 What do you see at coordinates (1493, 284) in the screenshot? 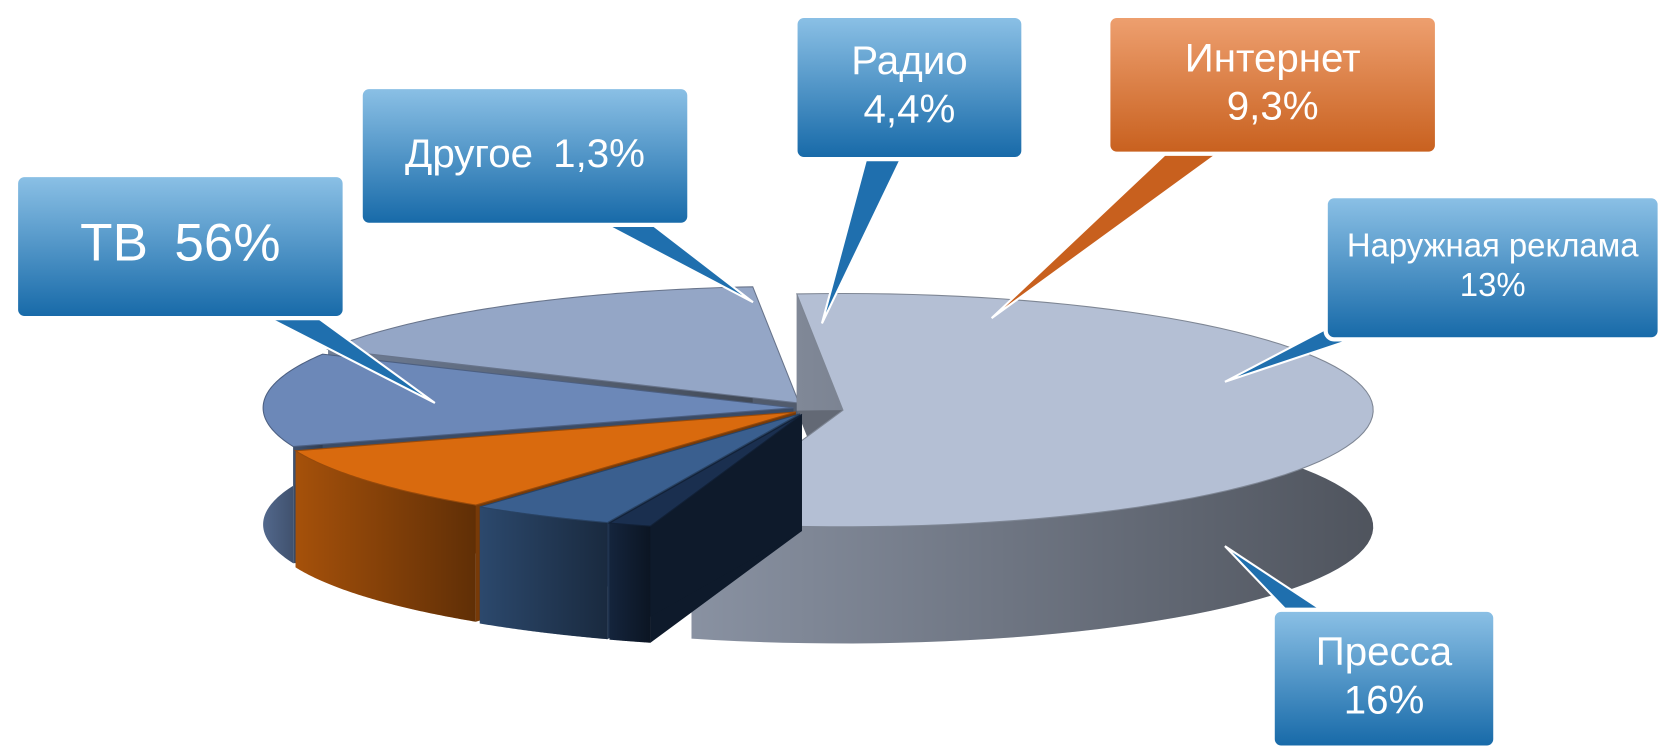
I see `value-label: 13%` at bounding box center [1493, 284].